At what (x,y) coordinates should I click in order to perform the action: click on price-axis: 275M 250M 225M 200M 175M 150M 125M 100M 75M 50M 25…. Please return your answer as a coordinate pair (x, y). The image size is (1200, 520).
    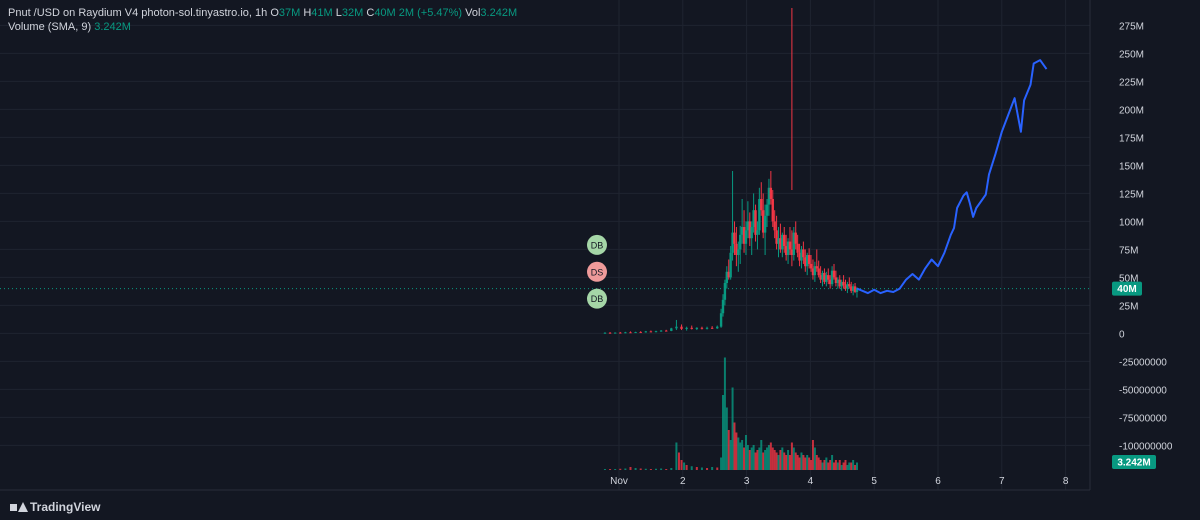
    Looking at the image, I should click on (1146, 236).